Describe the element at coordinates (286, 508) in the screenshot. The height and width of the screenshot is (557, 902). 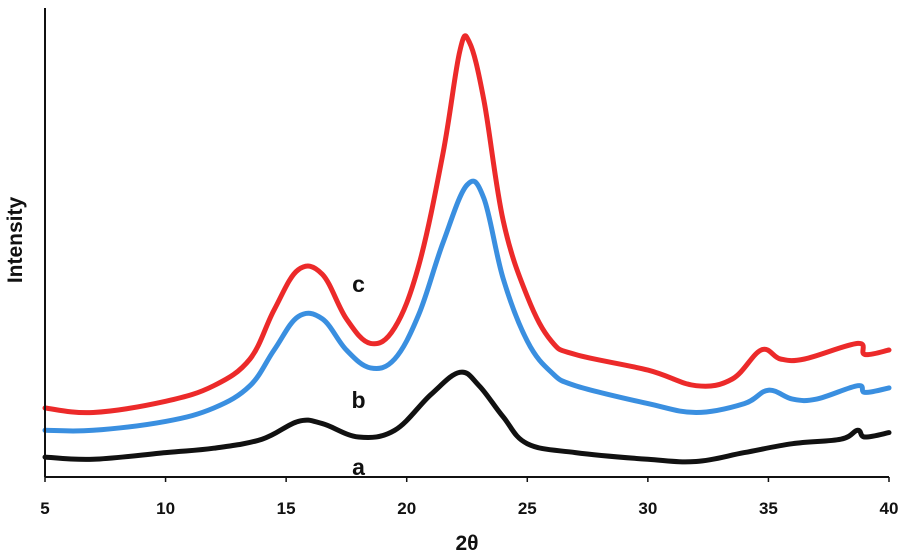
I see `x-tick-label: 15` at that location.